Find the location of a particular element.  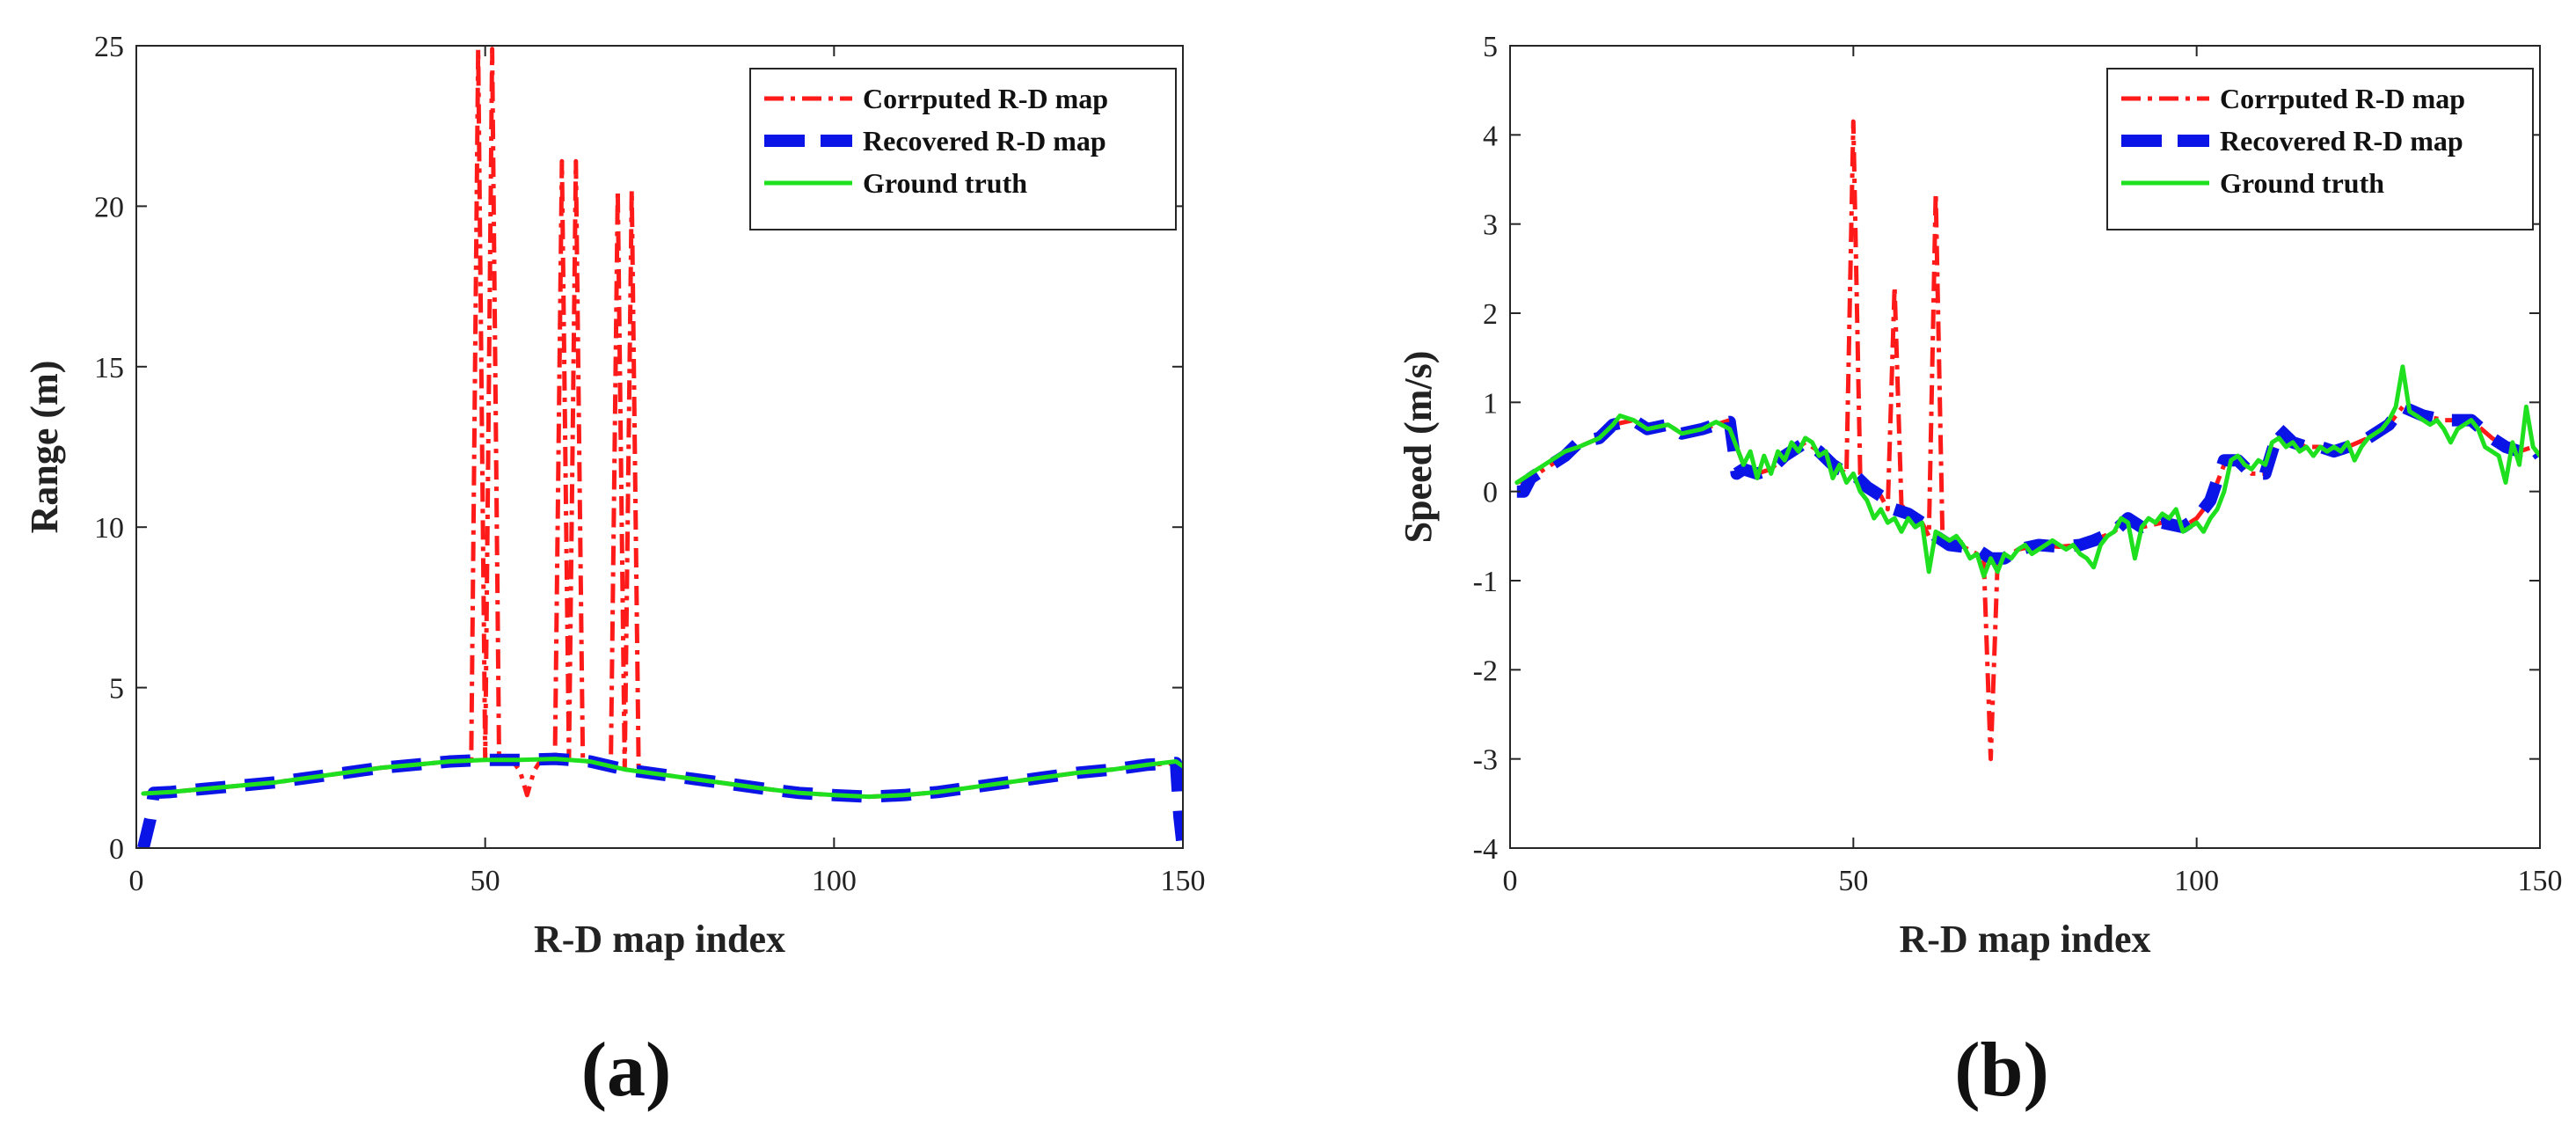

chart-1-y-tick-label: 2 is located at coordinates (1490, 314).